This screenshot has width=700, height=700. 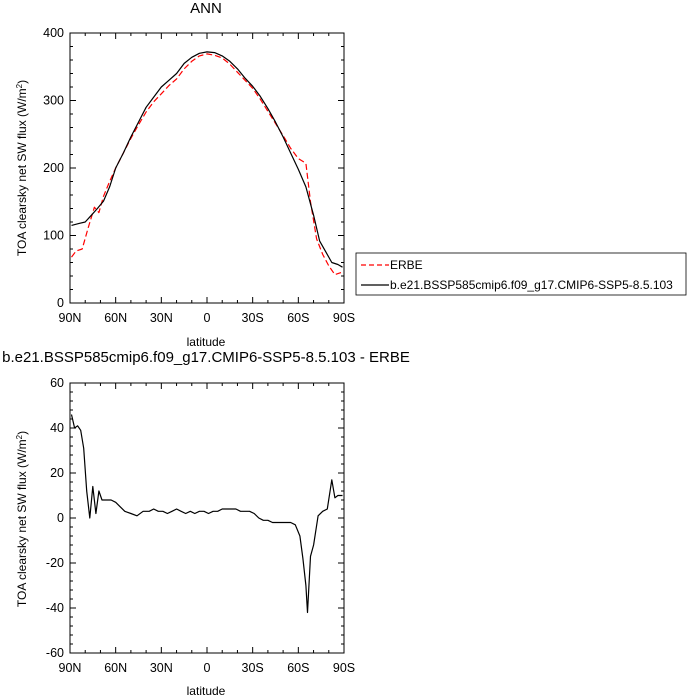 What do you see at coordinates (22, 168) in the screenshot?
I see `top-y-axis-label: TOA clearsky net SW flux (W/m2)` at bounding box center [22, 168].